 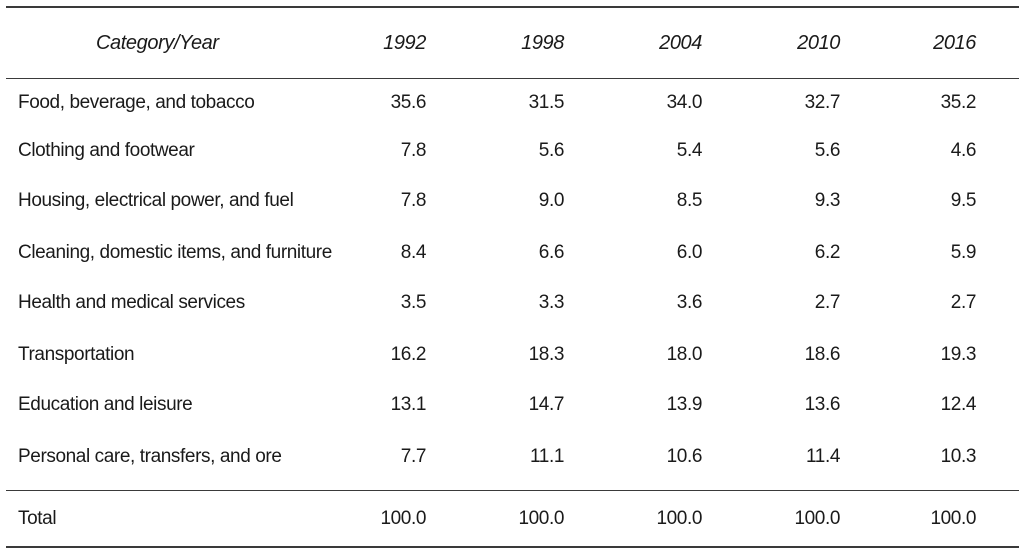 What do you see at coordinates (822, 354) in the screenshot?
I see `cell-value: 18.6` at bounding box center [822, 354].